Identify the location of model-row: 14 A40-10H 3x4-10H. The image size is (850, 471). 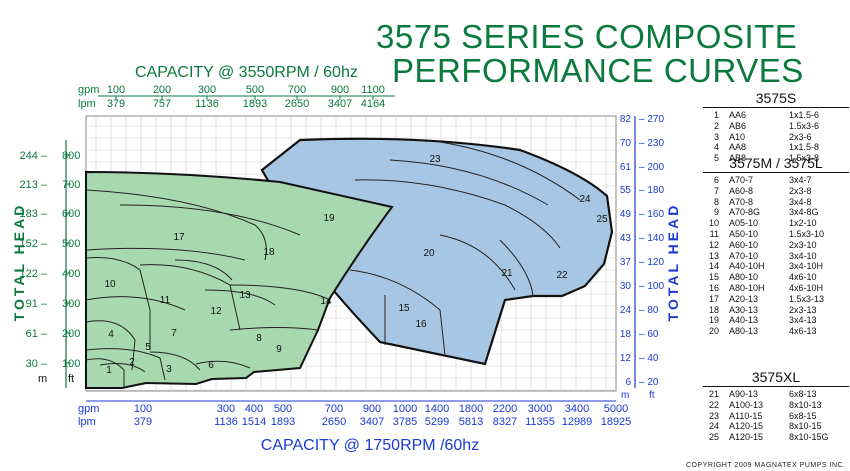
(776, 266).